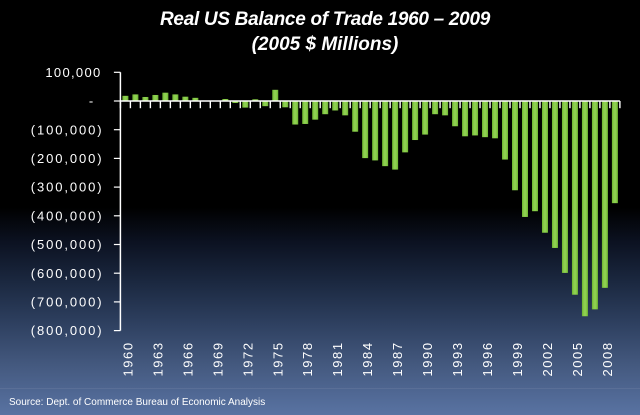 The image size is (640, 415). I want to click on svg-text: 1975, so click(277, 358).